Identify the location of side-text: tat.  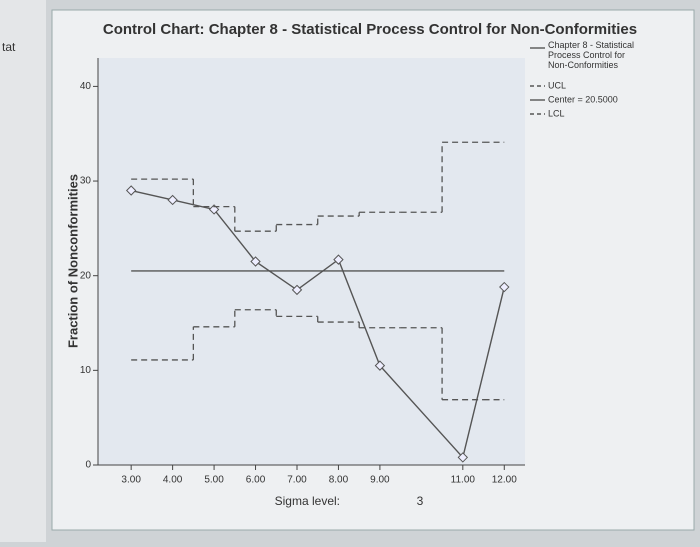
(9, 47).